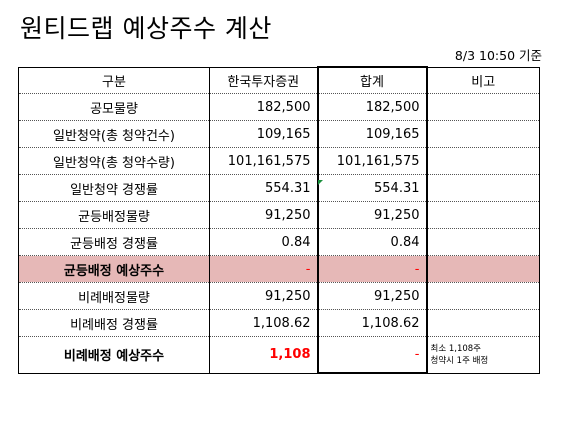 This screenshot has height=431, width=562. Describe the element at coordinates (372, 323) in the screenshot. I see `total-value: 1,108.62` at that location.